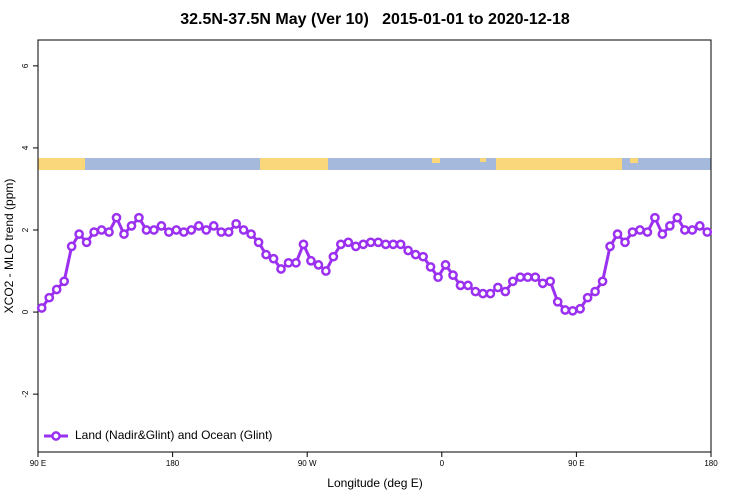  Describe the element at coordinates (25, 65) in the screenshot. I see `y-tick-label: 6` at that location.